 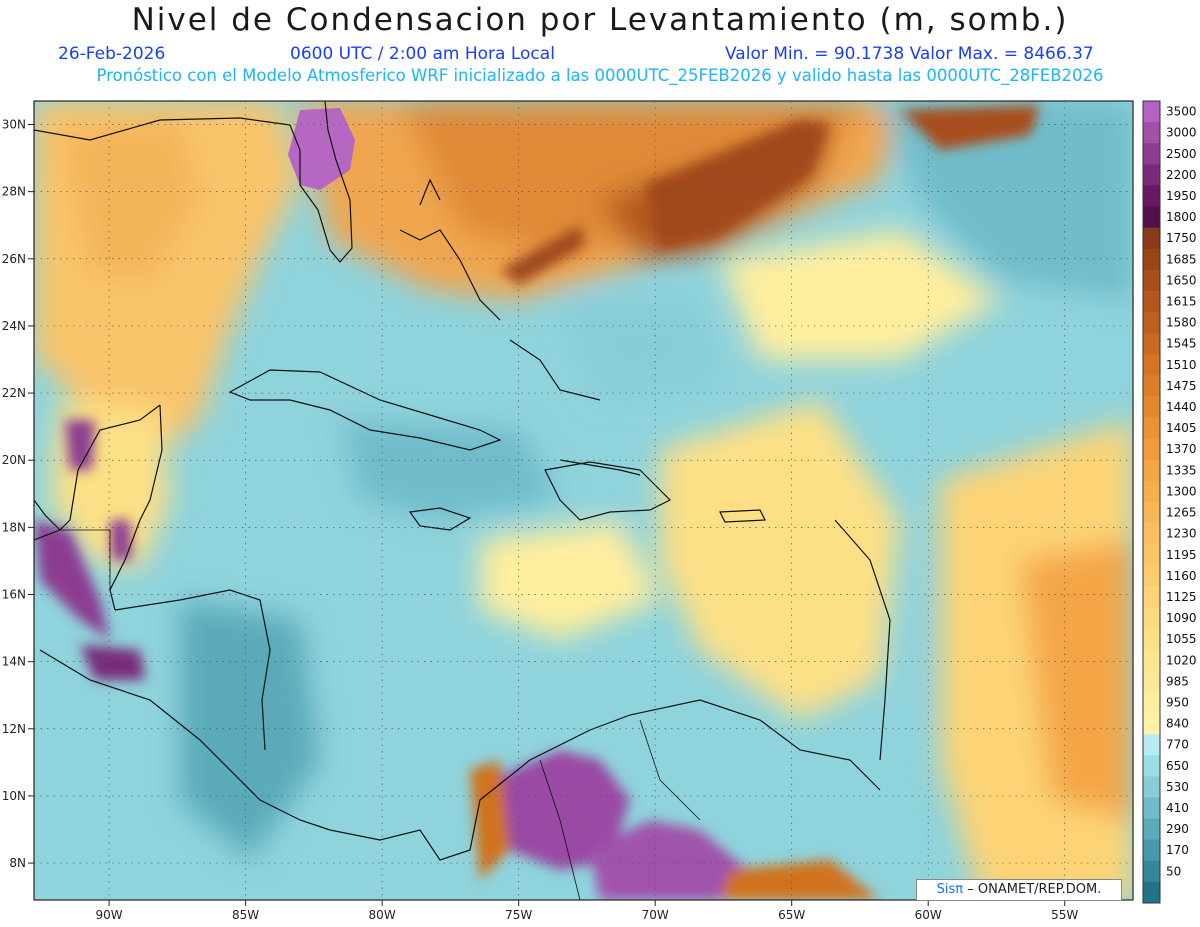 What do you see at coordinates (1181, 217) in the screenshot?
I see `colorbar-label: 1800` at bounding box center [1181, 217].